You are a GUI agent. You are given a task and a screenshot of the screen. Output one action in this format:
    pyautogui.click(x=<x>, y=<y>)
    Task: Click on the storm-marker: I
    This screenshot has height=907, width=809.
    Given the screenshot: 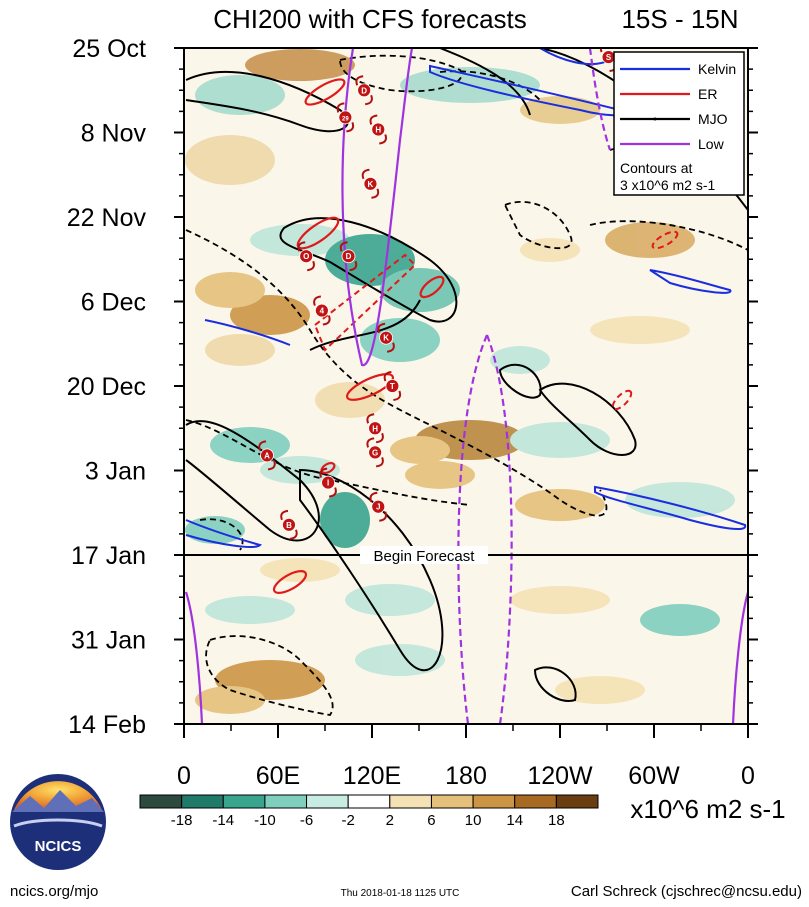 What is the action you would take?
    pyautogui.click(x=328, y=482)
    